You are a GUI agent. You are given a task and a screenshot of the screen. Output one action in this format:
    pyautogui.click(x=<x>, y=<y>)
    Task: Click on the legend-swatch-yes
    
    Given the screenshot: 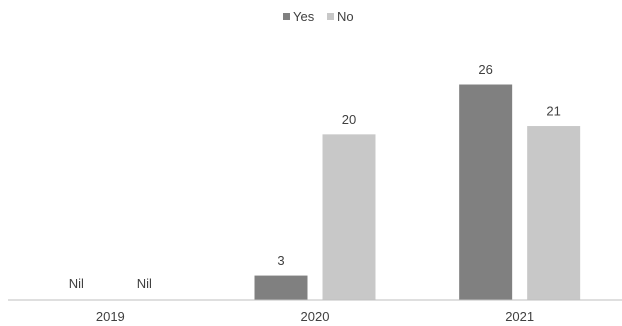 What is the action you would take?
    pyautogui.click(x=286, y=16)
    